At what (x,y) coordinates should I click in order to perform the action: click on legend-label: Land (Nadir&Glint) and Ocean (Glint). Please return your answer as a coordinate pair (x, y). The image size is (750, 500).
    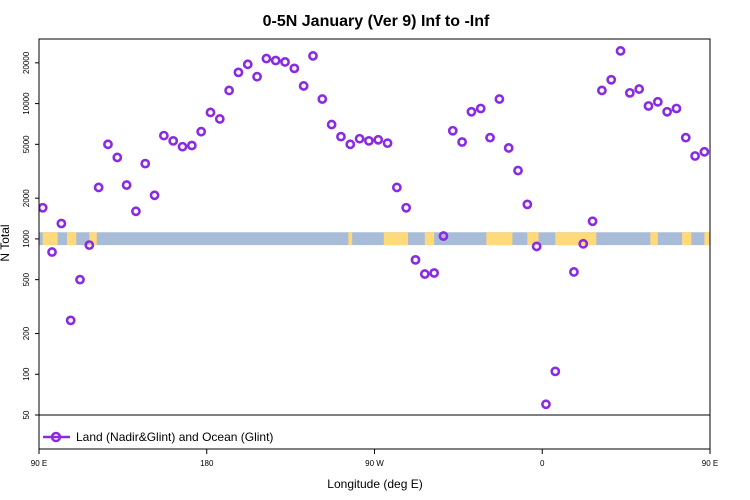
    Looking at the image, I should click on (174, 437).